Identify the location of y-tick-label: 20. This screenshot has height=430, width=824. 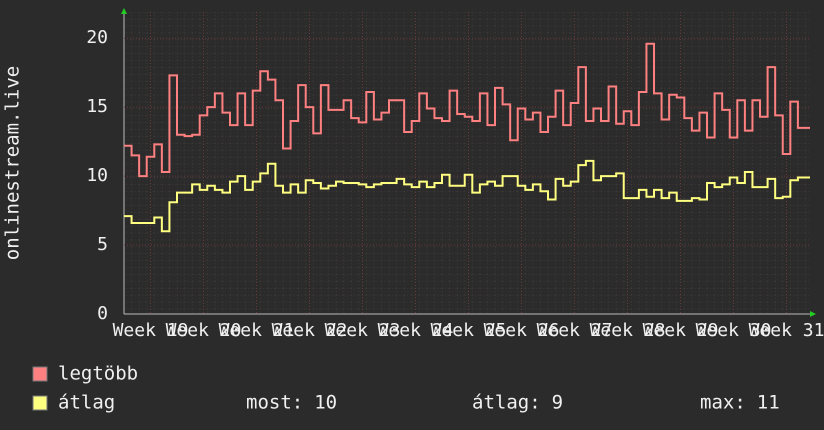
(97, 37).